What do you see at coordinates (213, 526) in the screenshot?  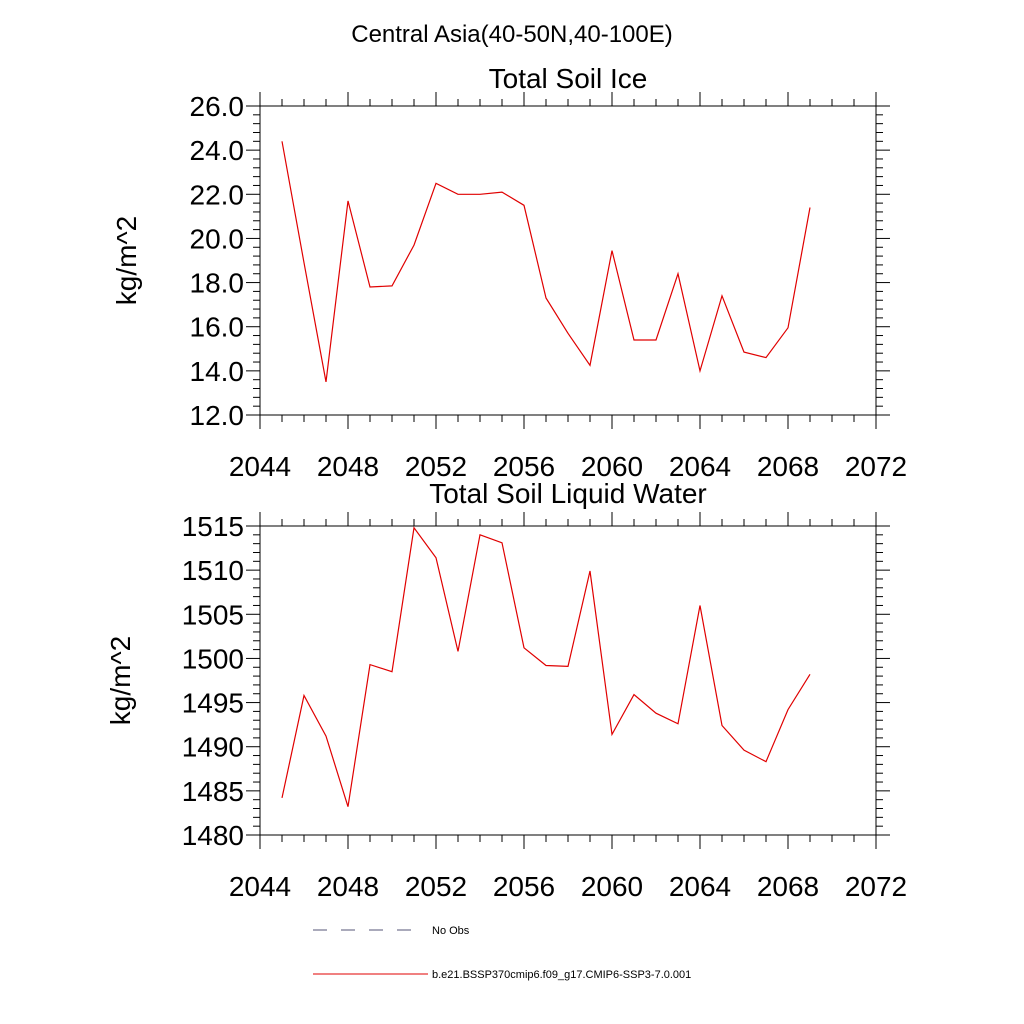 I see `y-tick-label: 1515` at bounding box center [213, 526].